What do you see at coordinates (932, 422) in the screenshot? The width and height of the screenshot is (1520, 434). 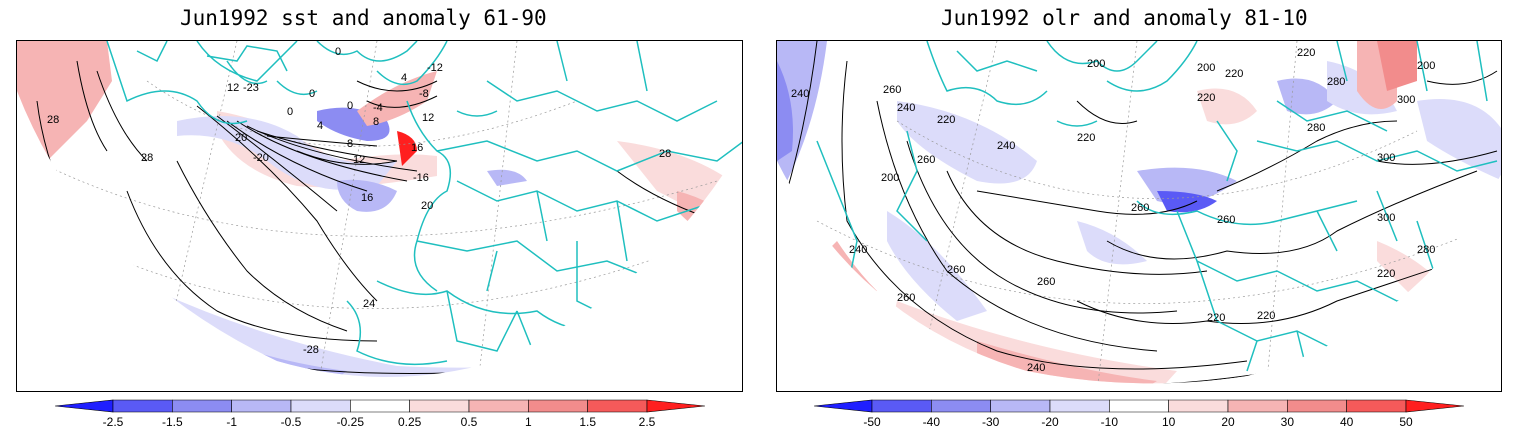 I see `olr-colorbar-tick-label: -40` at bounding box center [932, 422].